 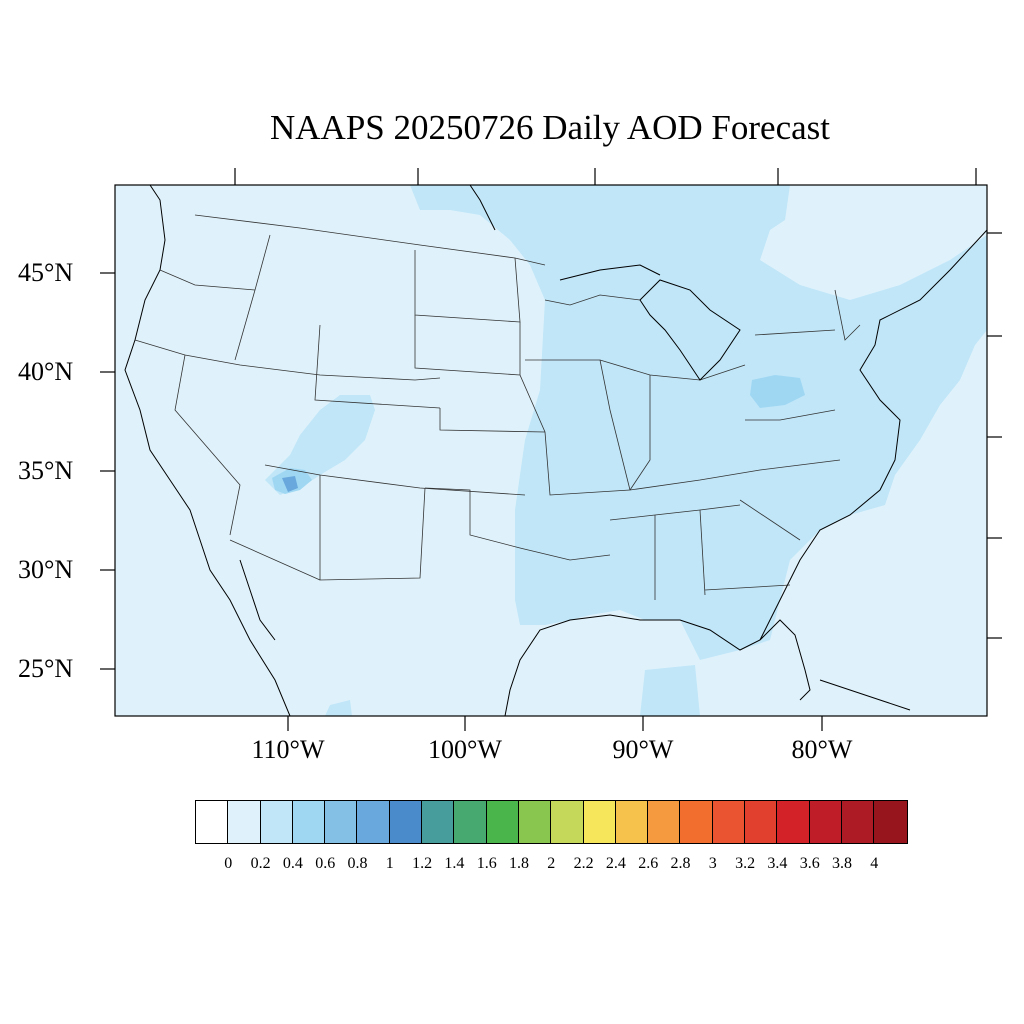 I want to click on colorbar-label: 3.4, so click(x=777, y=863).